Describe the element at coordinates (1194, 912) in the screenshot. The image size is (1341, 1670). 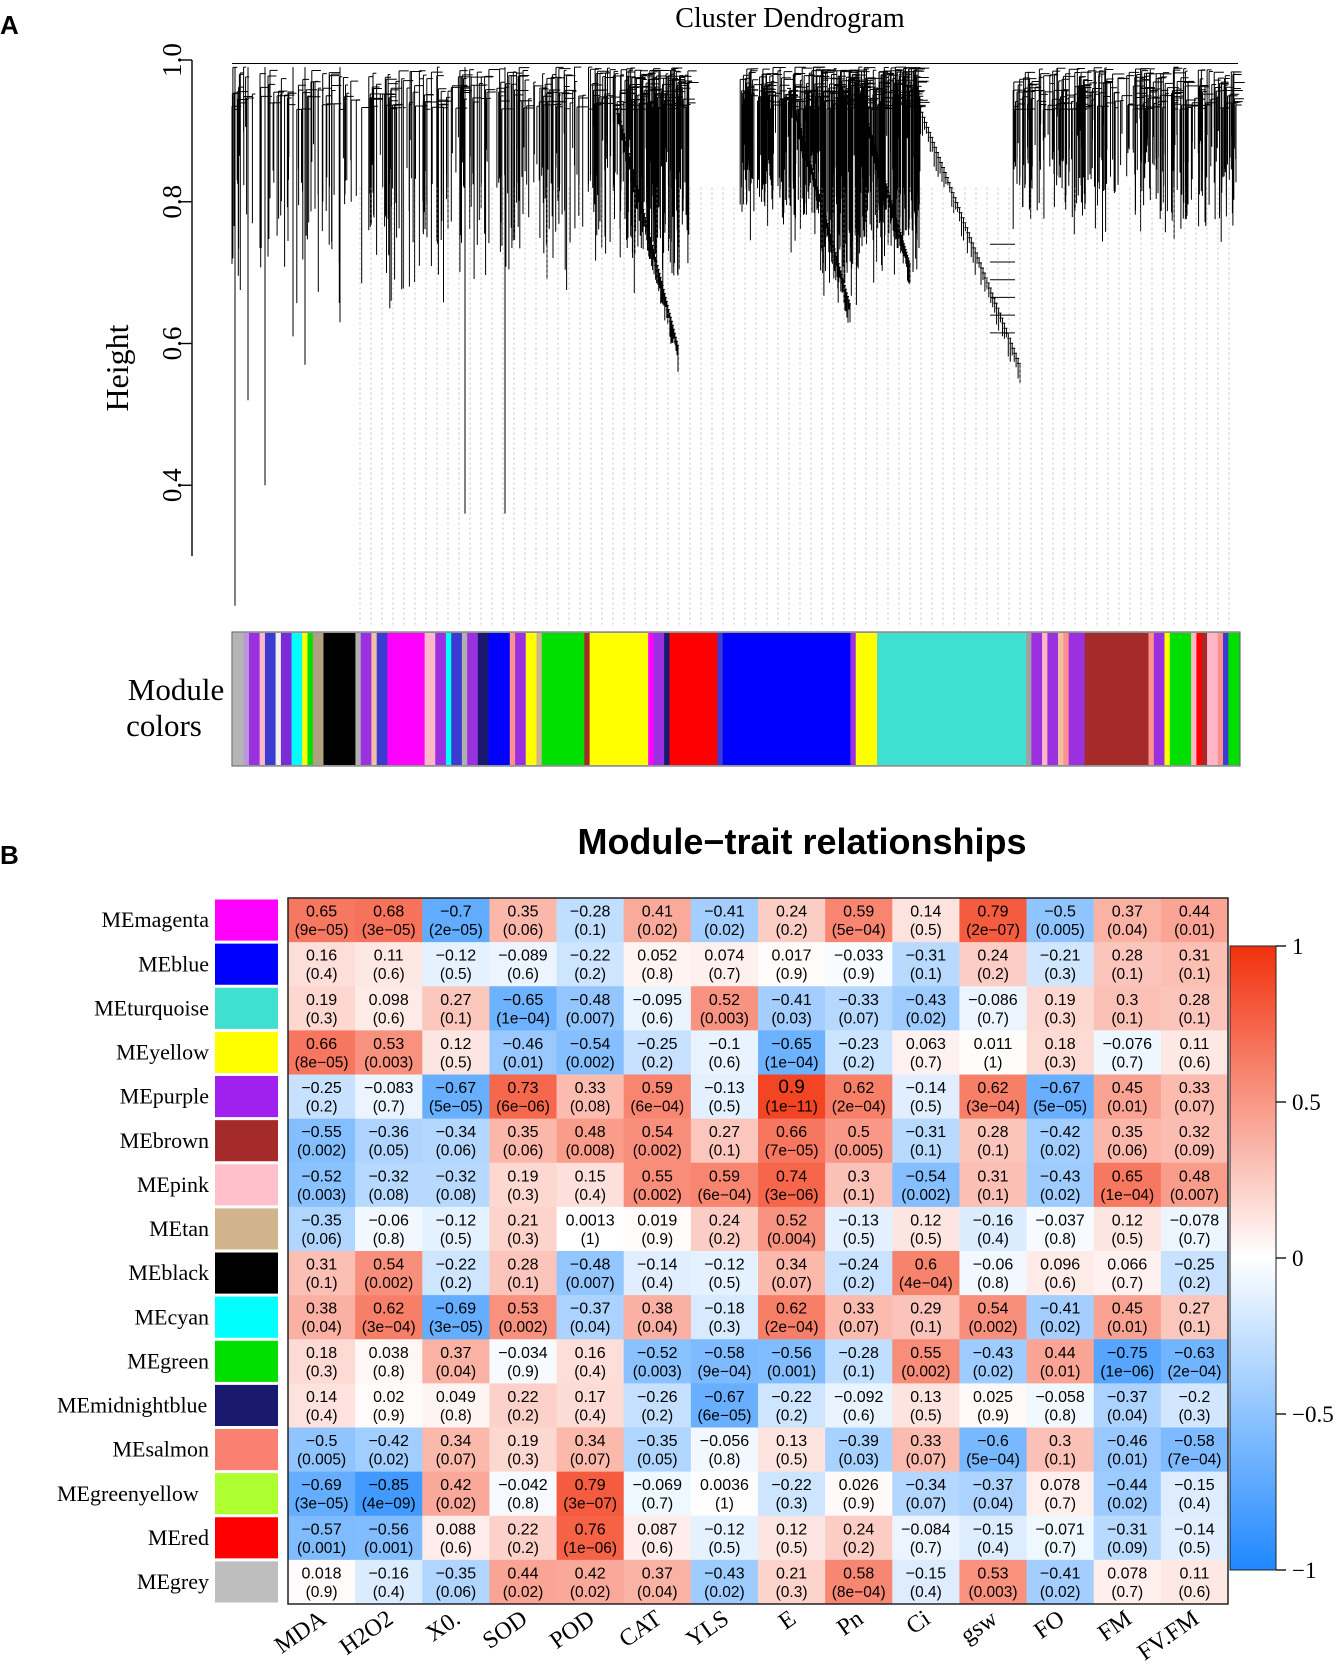
I see `heatmap-cell-value: 0.44` at that location.